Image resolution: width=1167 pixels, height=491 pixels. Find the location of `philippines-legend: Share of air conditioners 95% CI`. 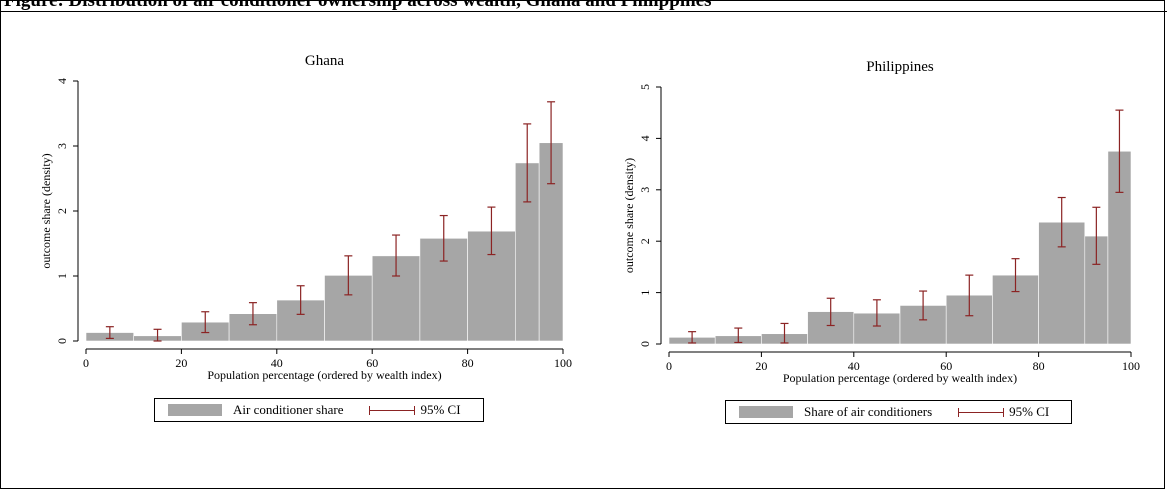

philippines-legend: Share of air conditioners 95% CI is located at coordinates (898, 412).